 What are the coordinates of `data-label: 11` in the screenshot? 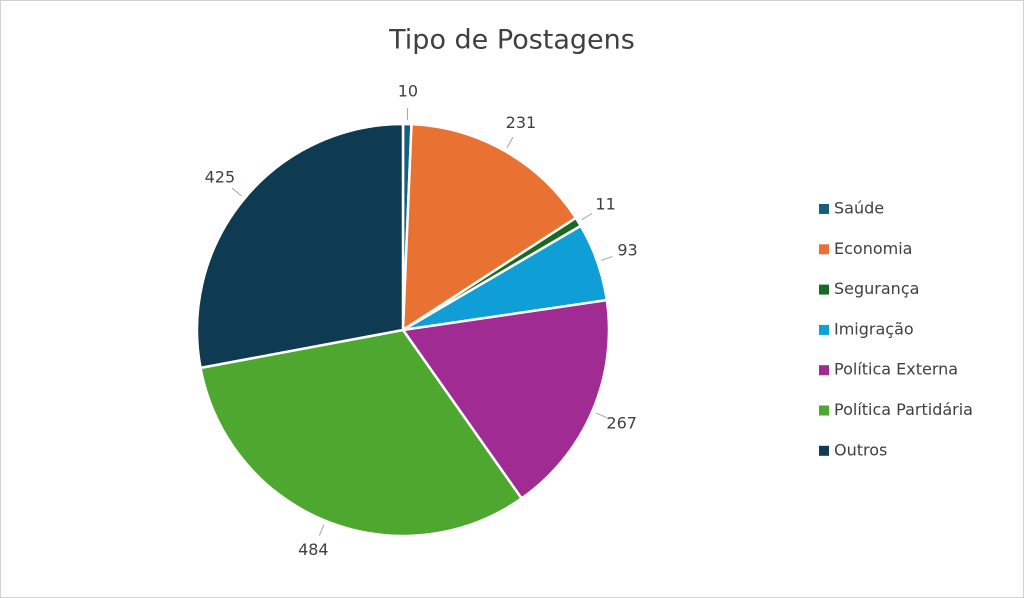 It's located at (605, 204).